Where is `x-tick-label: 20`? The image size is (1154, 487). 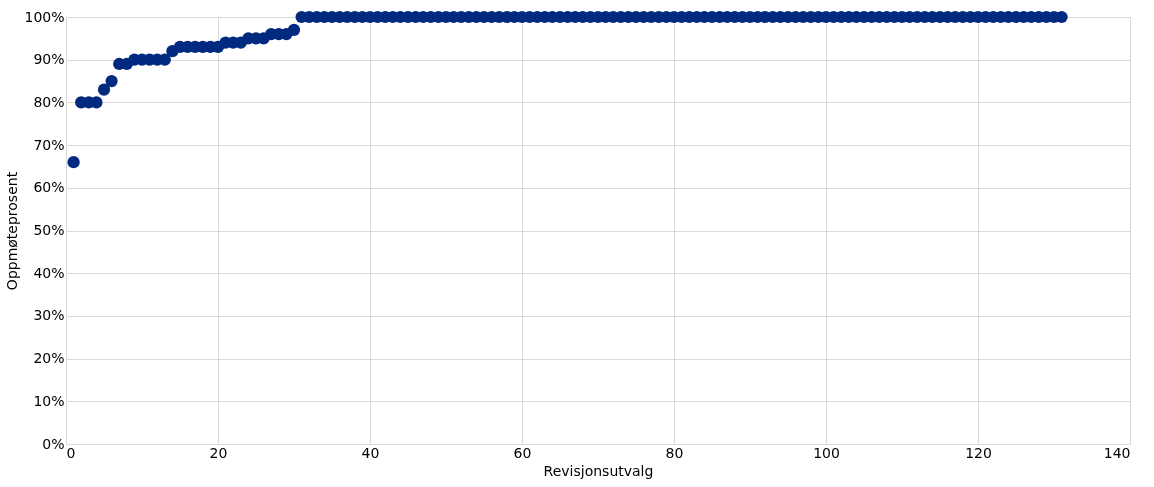
x-tick-label: 20 is located at coordinates (218, 452).